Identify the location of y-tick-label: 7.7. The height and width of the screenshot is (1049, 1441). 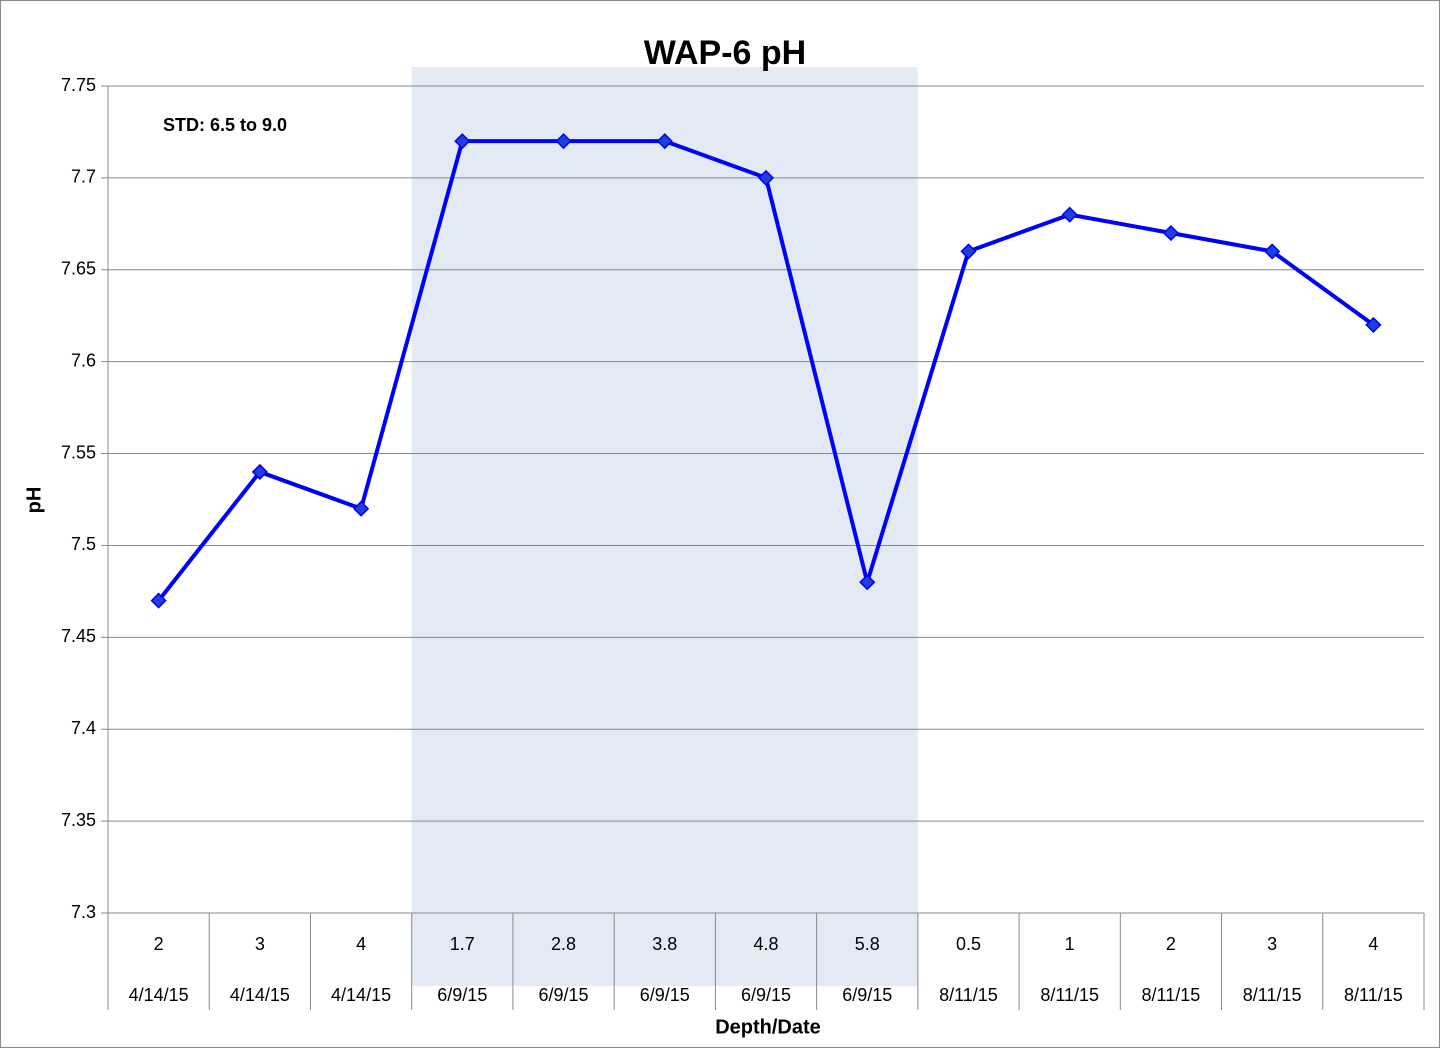
(83, 177).